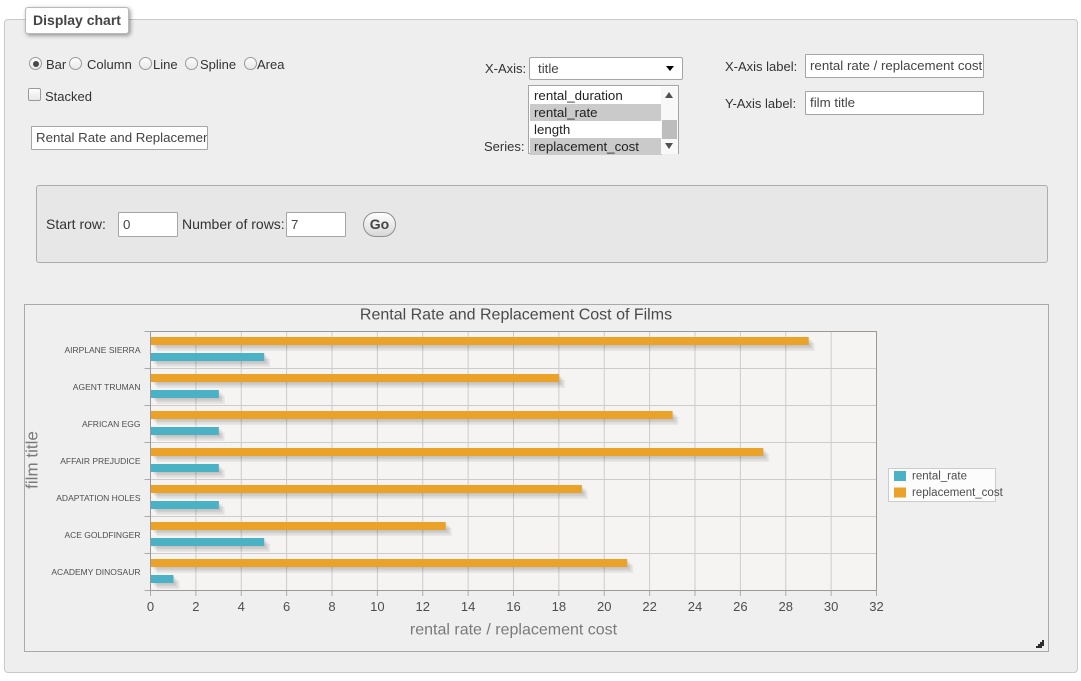 Image resolution: width=1081 pixels, height=681 pixels. Describe the element at coordinates (150, 606) in the screenshot. I see `svg-text: 0` at that location.